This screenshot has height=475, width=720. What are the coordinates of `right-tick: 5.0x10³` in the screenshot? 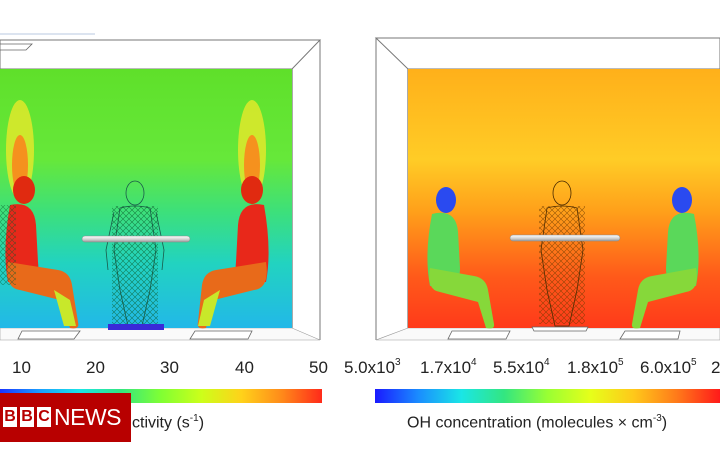 It's located at (372, 367).